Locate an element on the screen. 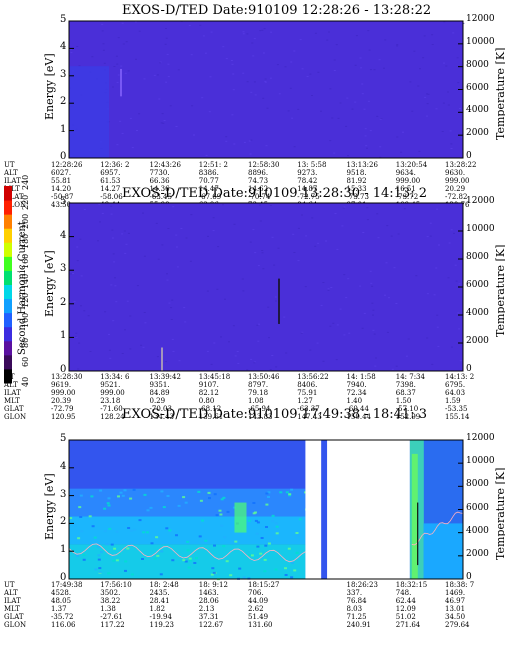  orbit-value: 12:36: 2 is located at coordinates (115, 165).